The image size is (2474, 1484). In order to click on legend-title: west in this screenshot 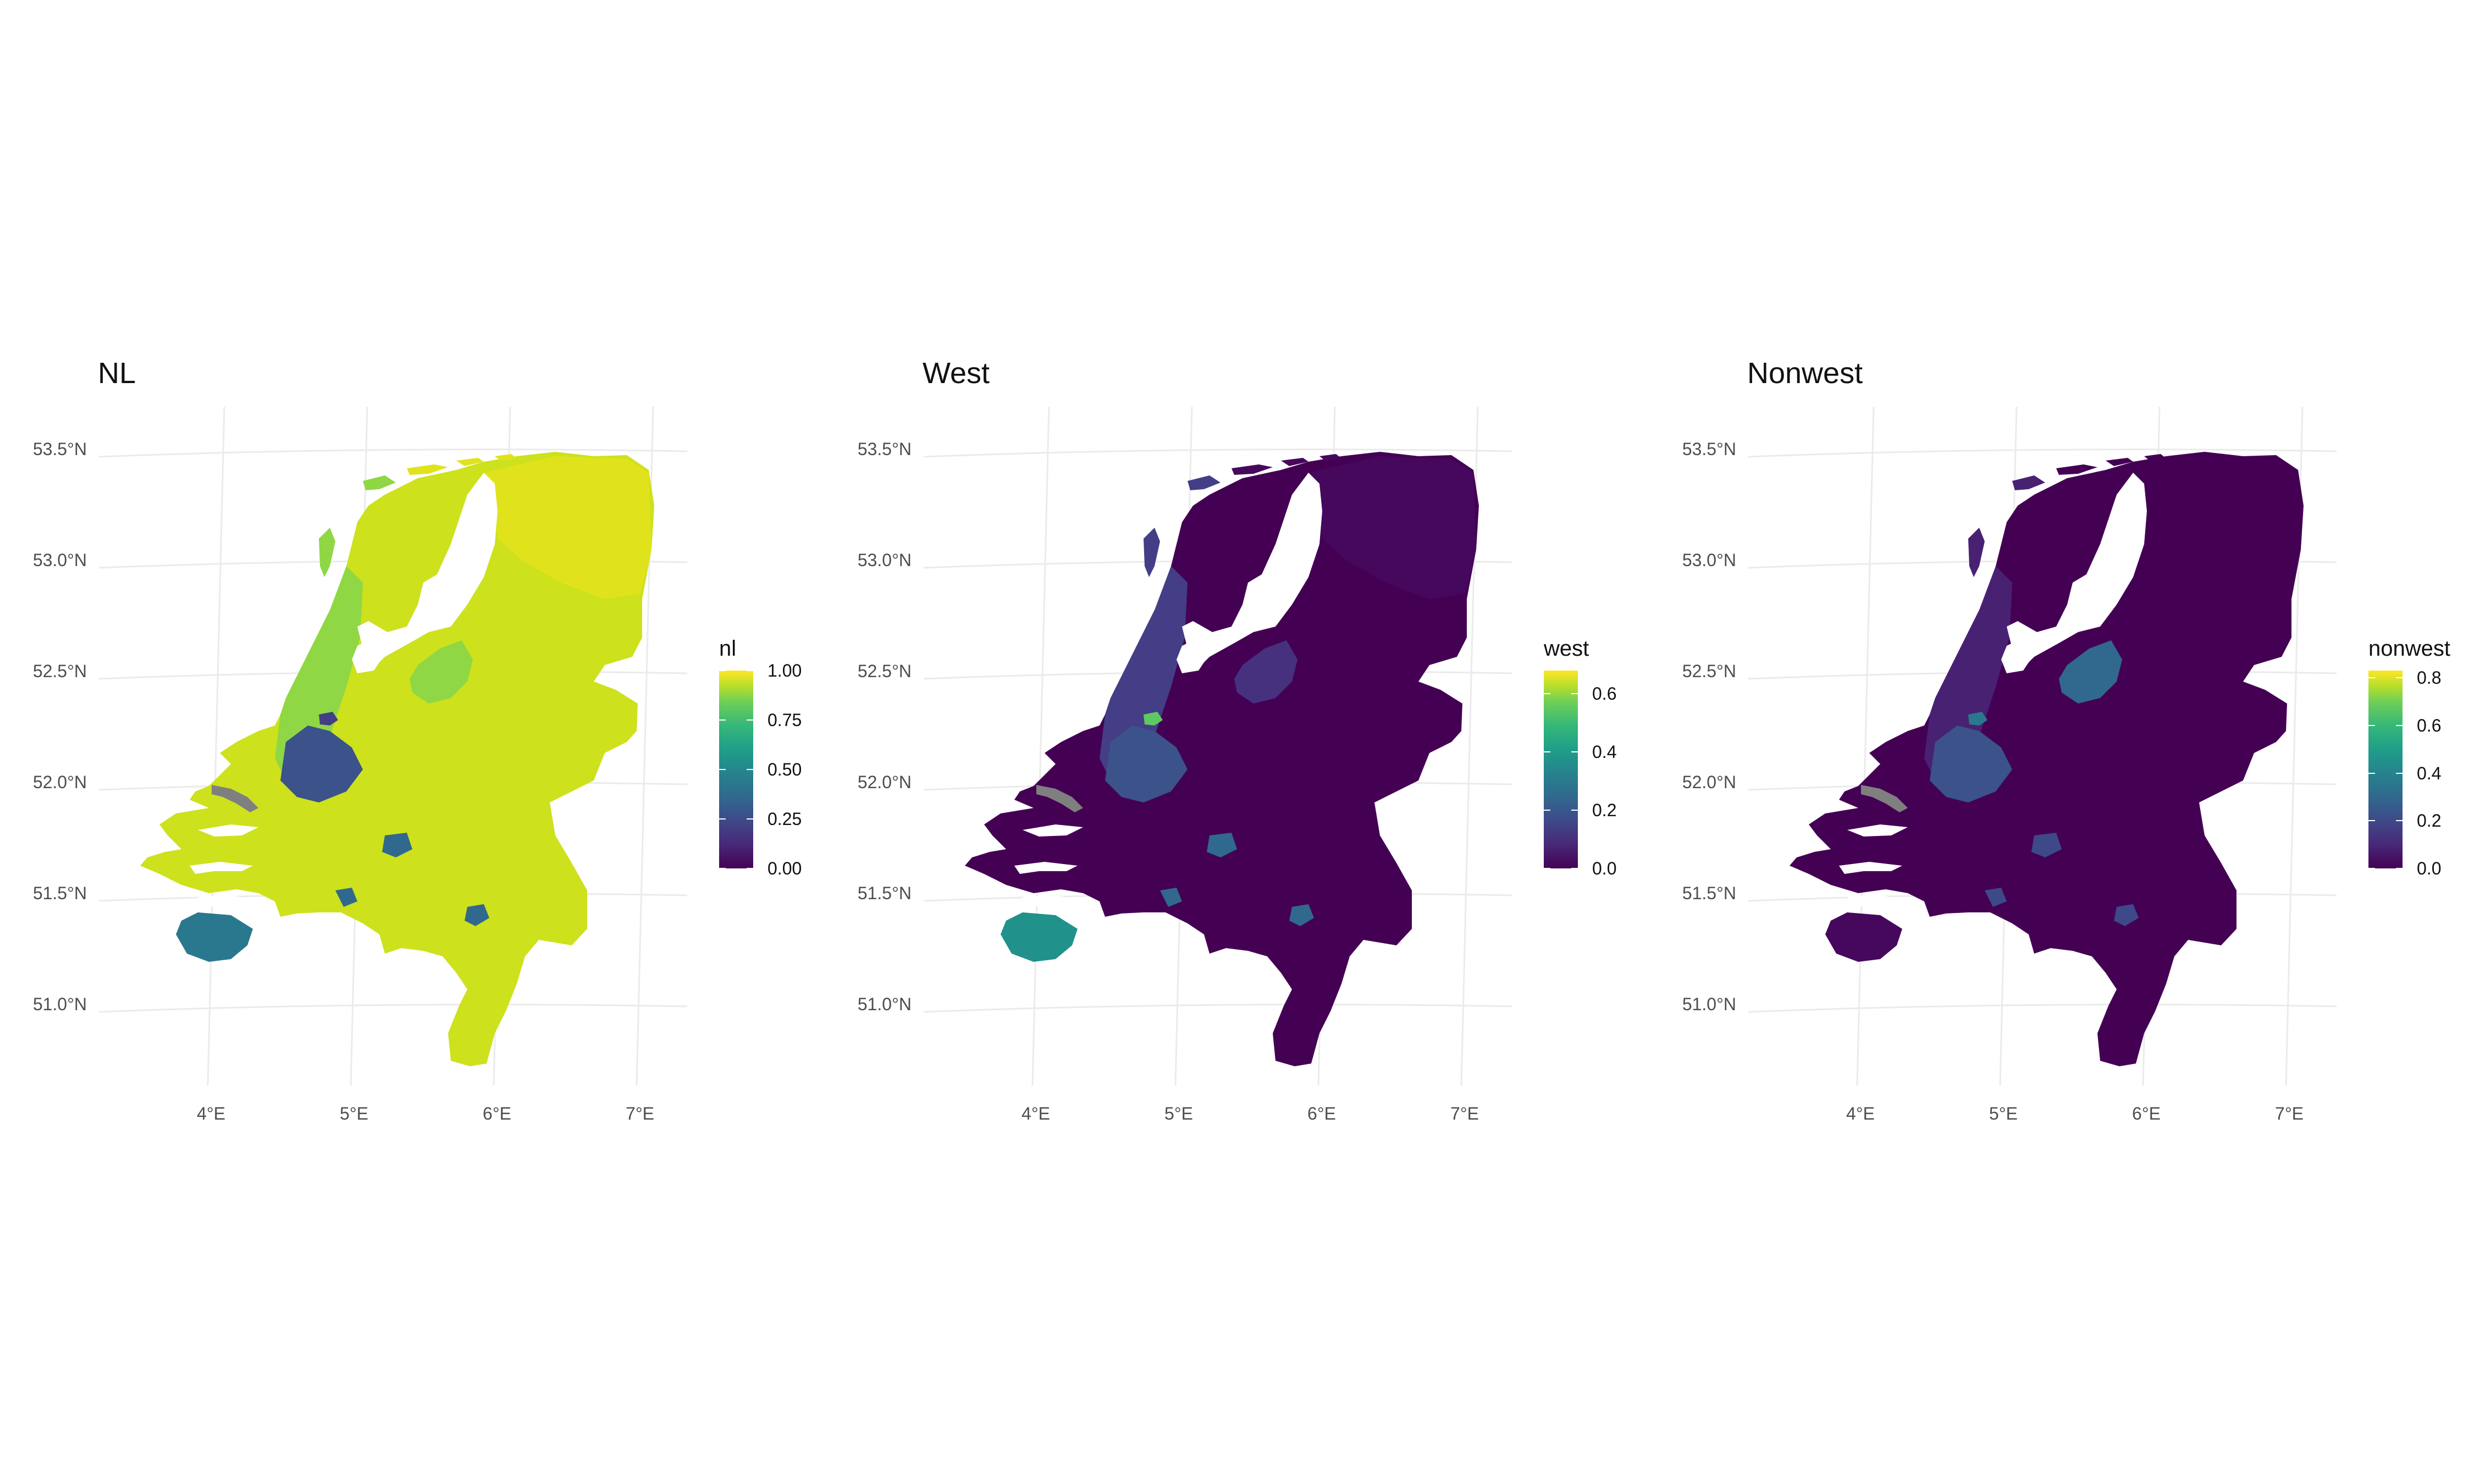, I will do `click(1567, 648)`.